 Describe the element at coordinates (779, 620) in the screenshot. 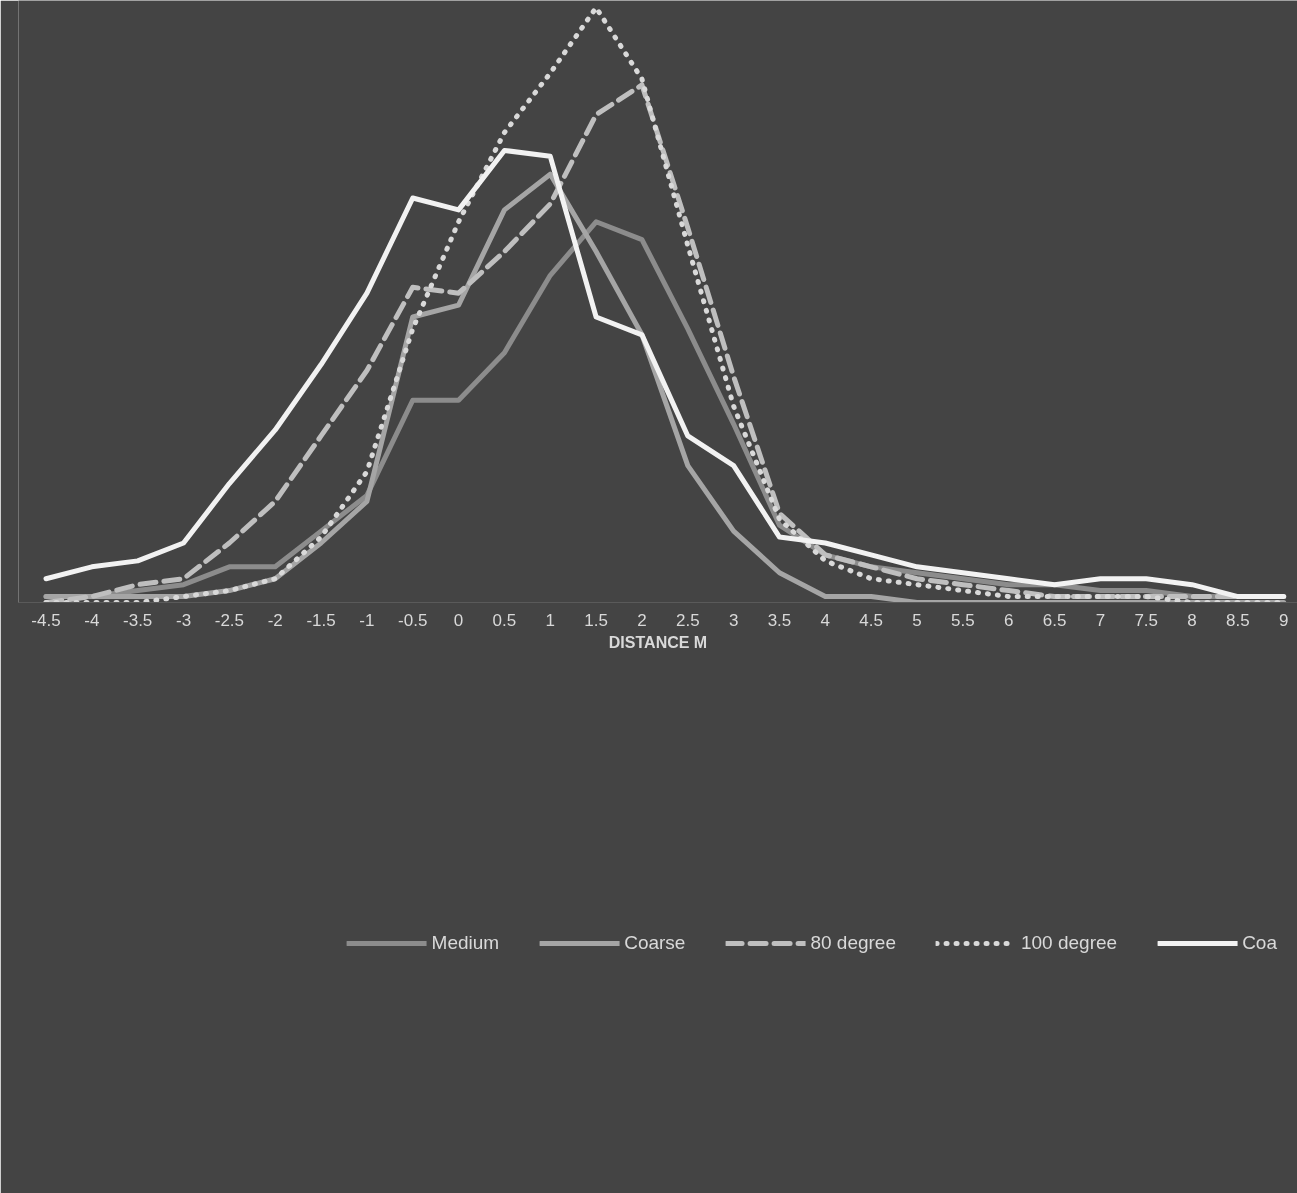

I see `x-tick-label: 3.5` at that location.